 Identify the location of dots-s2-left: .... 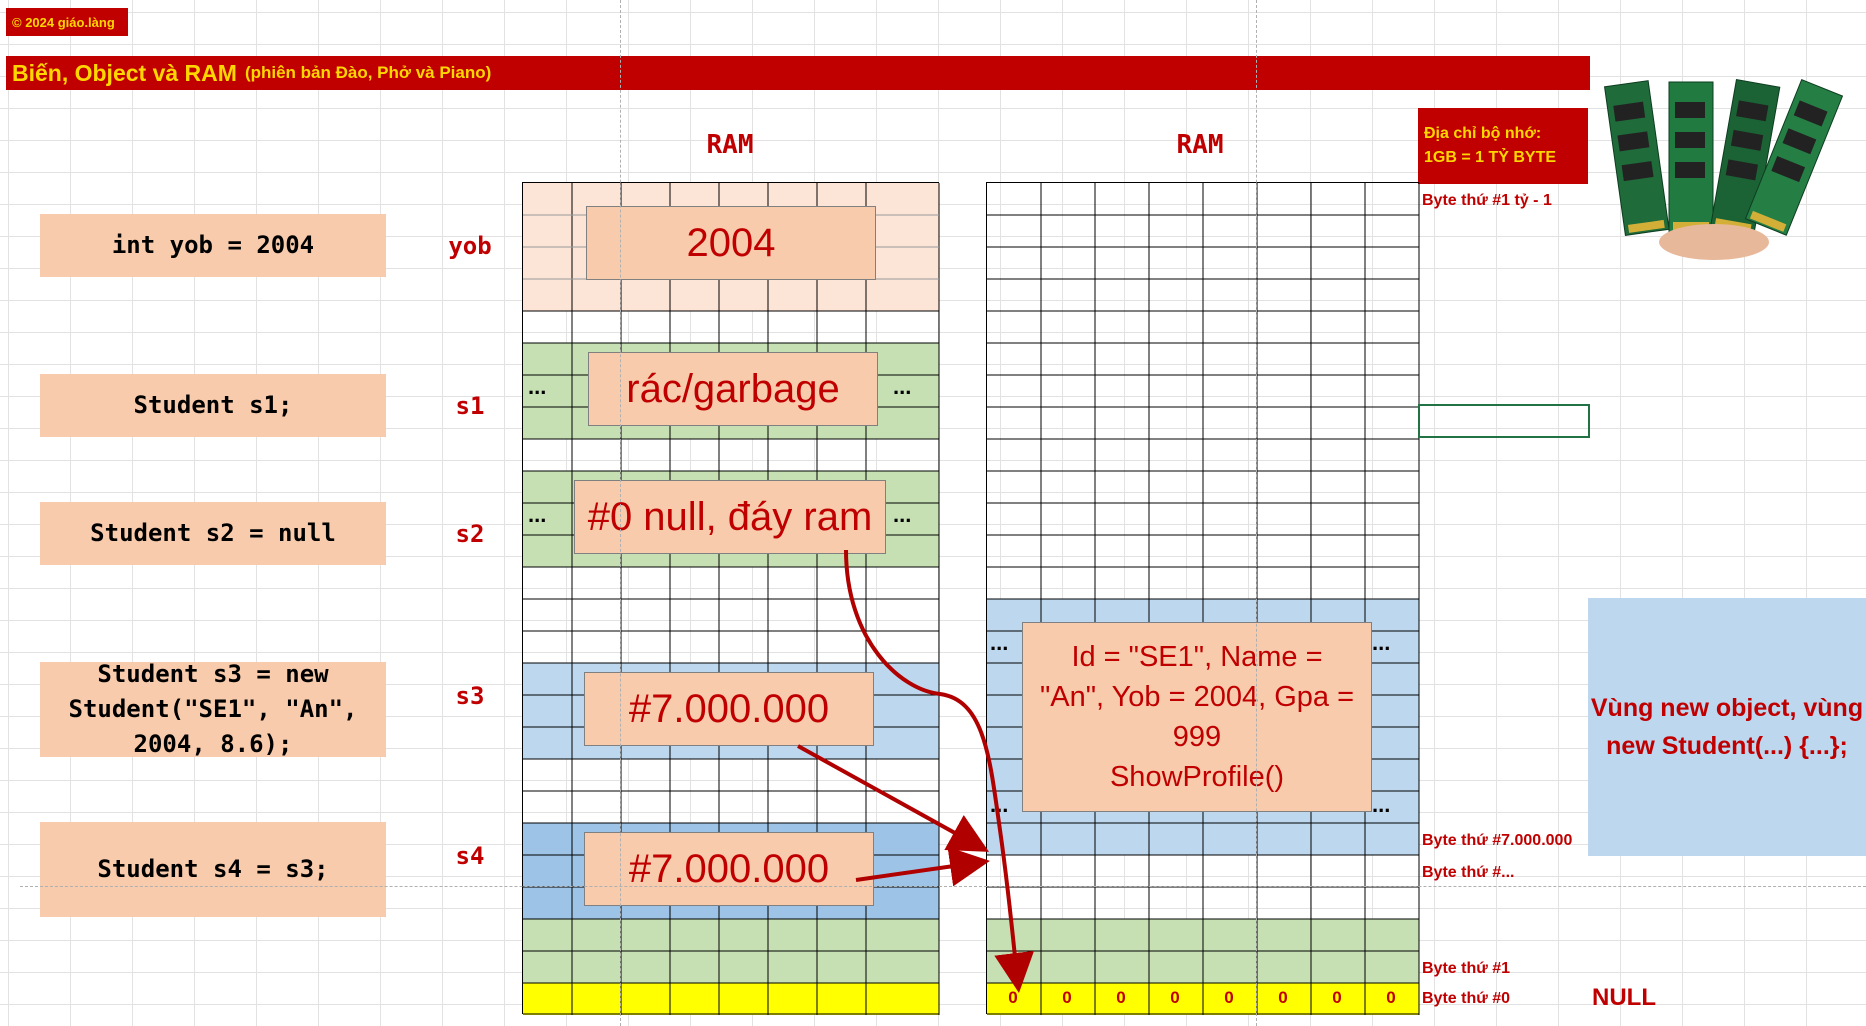
(537, 514).